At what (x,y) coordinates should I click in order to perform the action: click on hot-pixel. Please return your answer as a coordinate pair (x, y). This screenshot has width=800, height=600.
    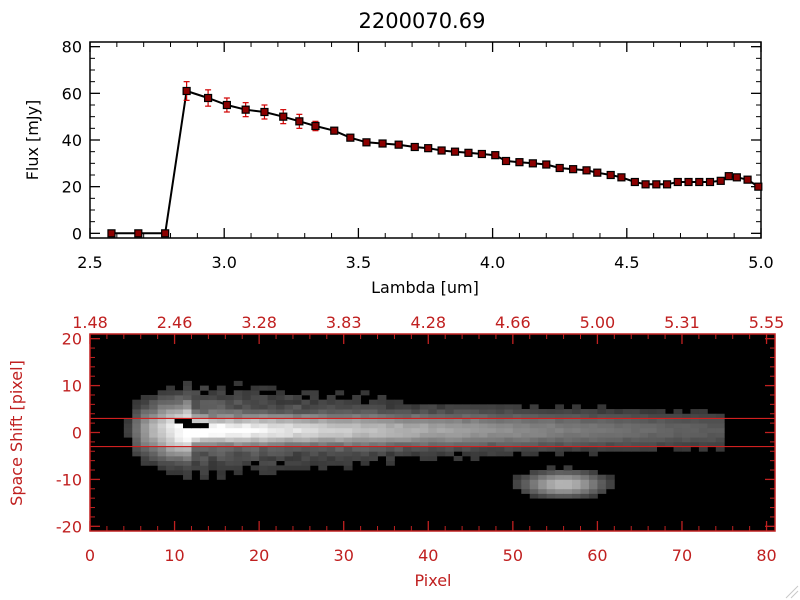
    Looking at the image, I should click on (187, 426).